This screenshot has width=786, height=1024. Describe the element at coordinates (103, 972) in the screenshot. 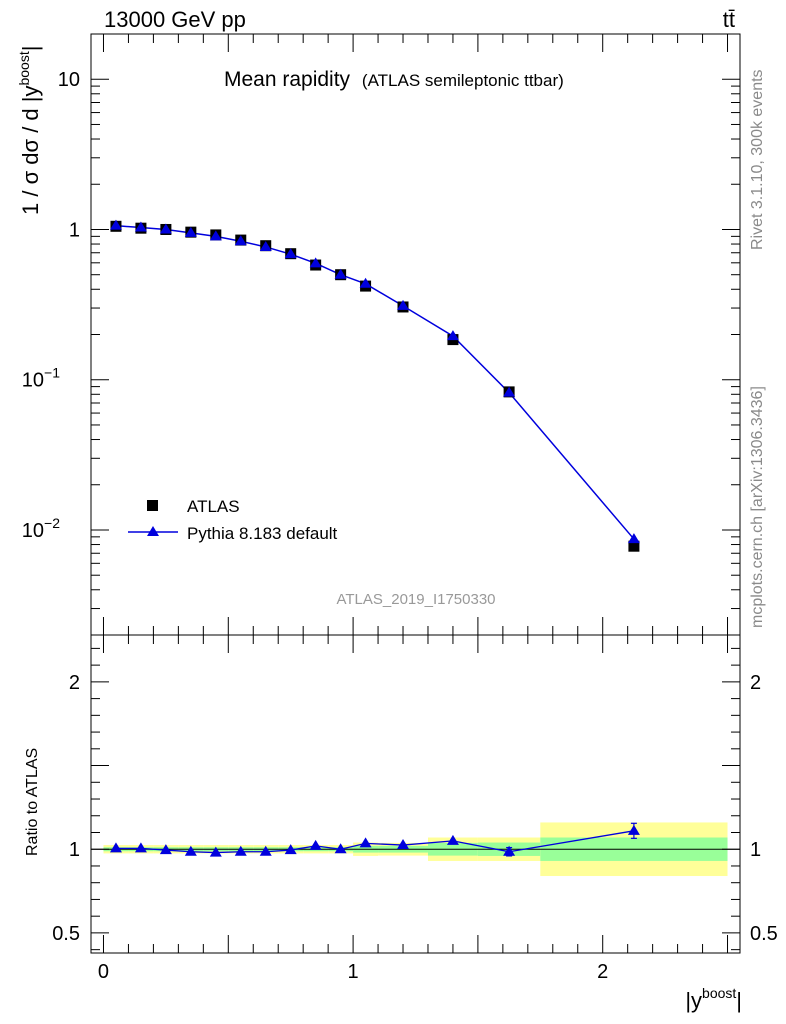

I see `x-tick-label: 0` at that location.